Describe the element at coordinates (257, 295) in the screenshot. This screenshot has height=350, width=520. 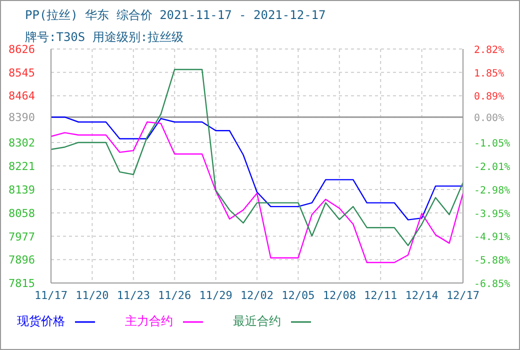
I see `x-tick-label: 12/02` at that location.